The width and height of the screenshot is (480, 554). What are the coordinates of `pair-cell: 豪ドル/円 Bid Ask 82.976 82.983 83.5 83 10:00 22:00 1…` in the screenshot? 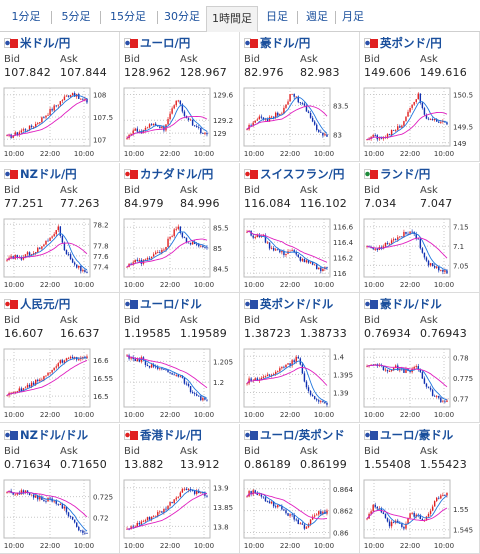 It's located at (300, 97).